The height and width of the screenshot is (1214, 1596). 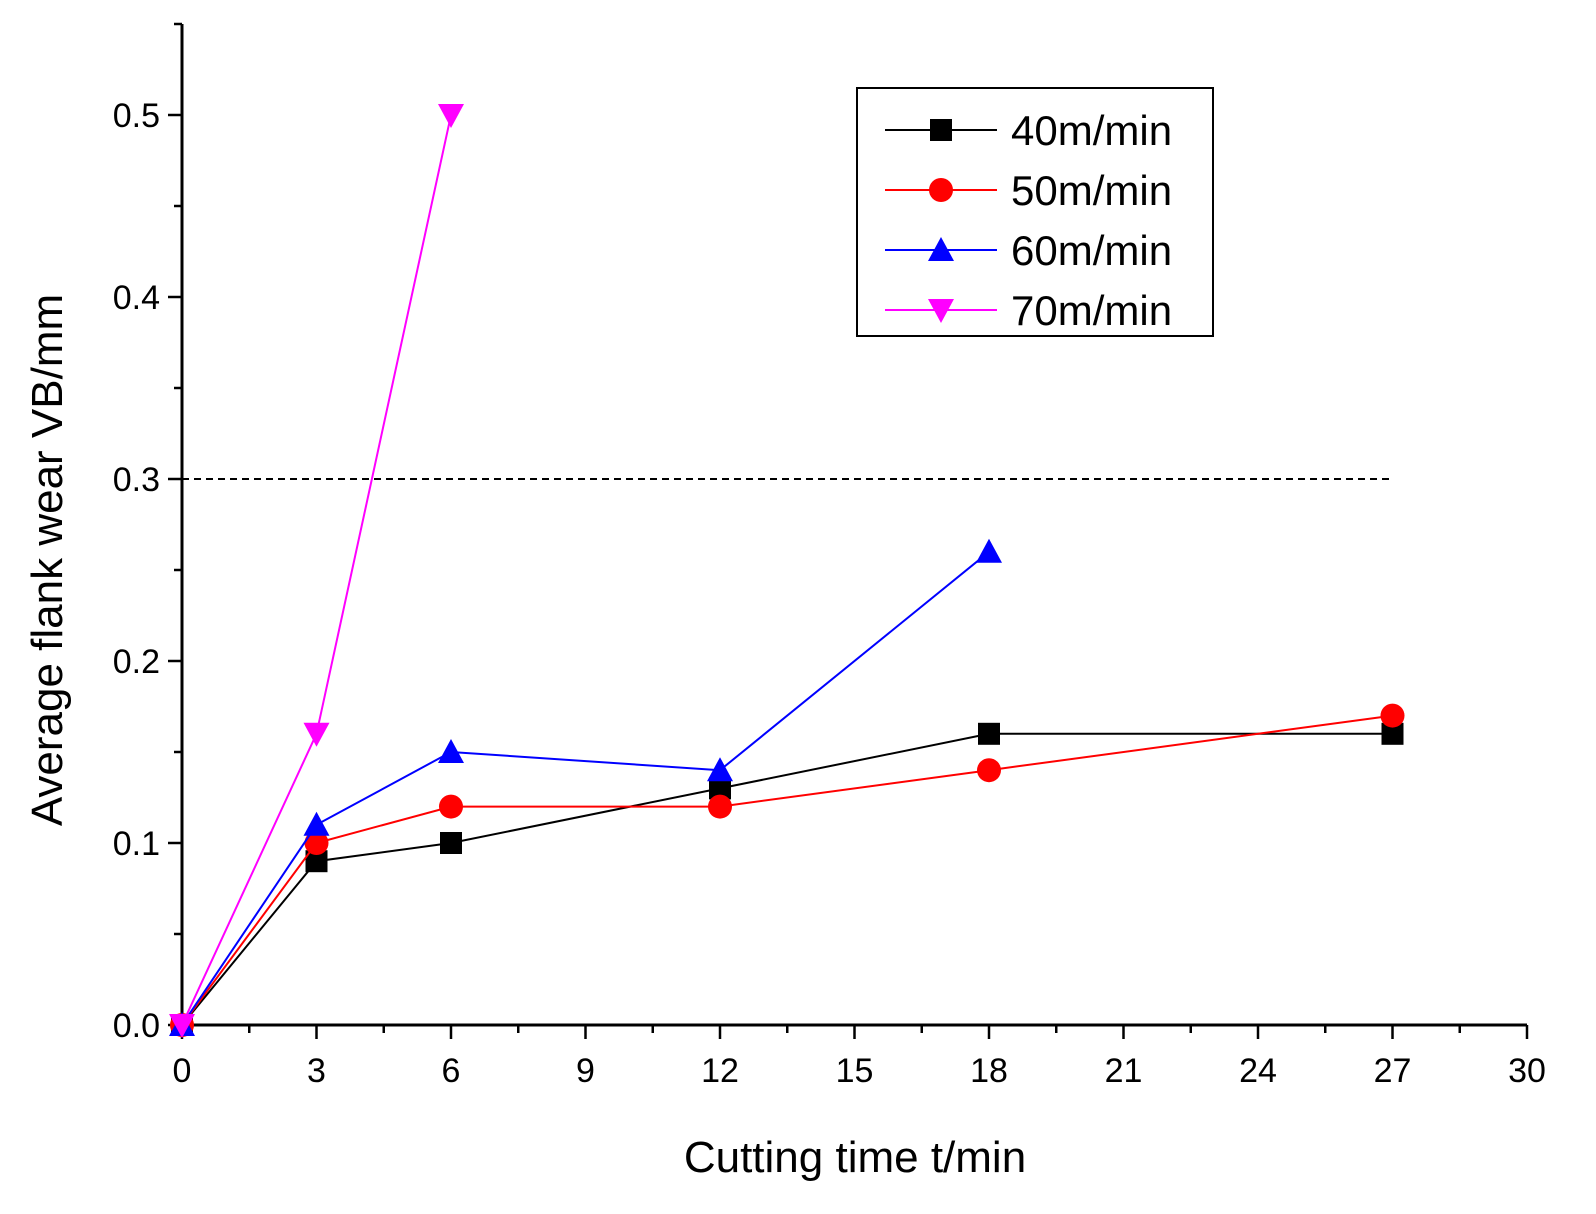 I want to click on x-tick-label: 3, so click(x=316, y=1071).